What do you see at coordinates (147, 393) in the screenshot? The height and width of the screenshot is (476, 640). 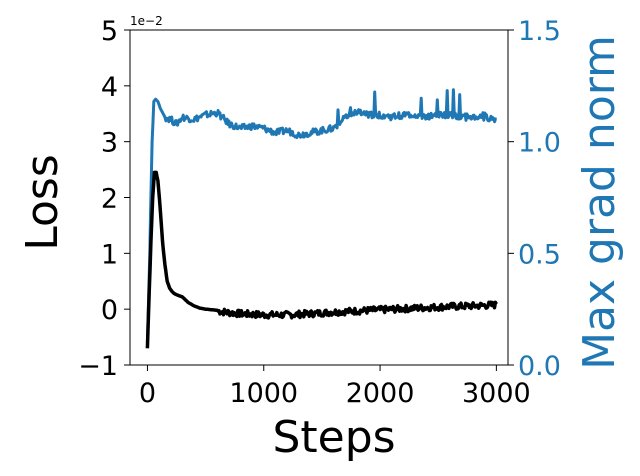 I see `x-tick-label: 0` at bounding box center [147, 393].